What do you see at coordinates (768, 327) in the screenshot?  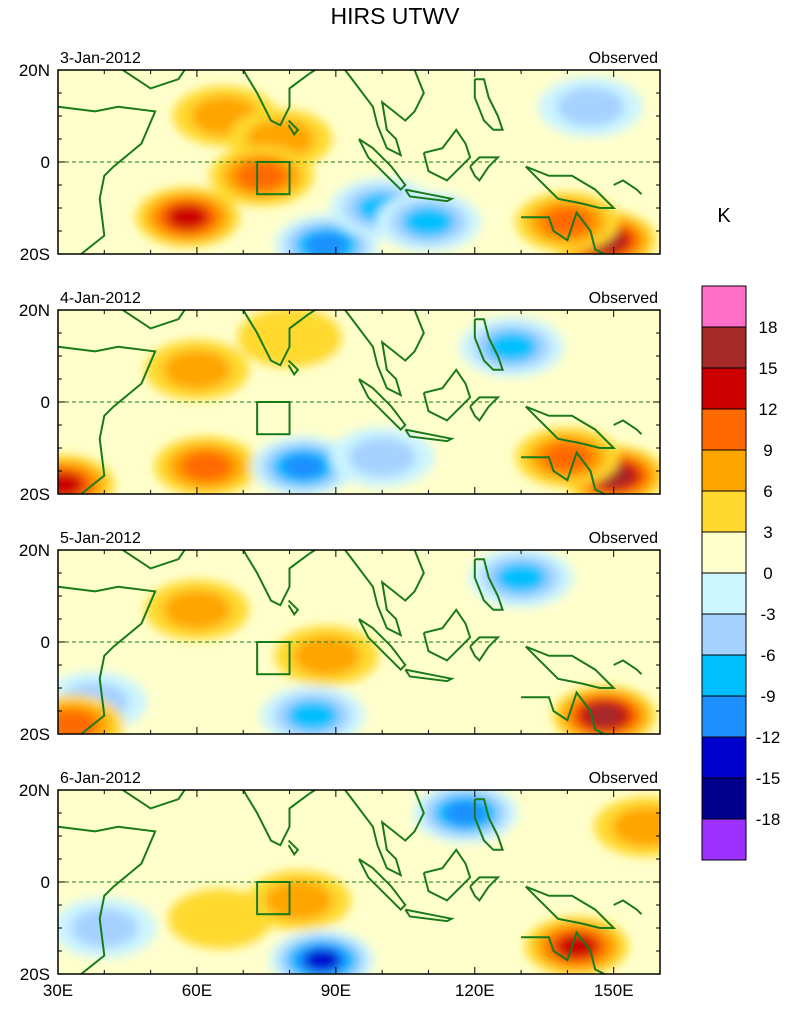 I see `colorbar-label: 18` at bounding box center [768, 327].